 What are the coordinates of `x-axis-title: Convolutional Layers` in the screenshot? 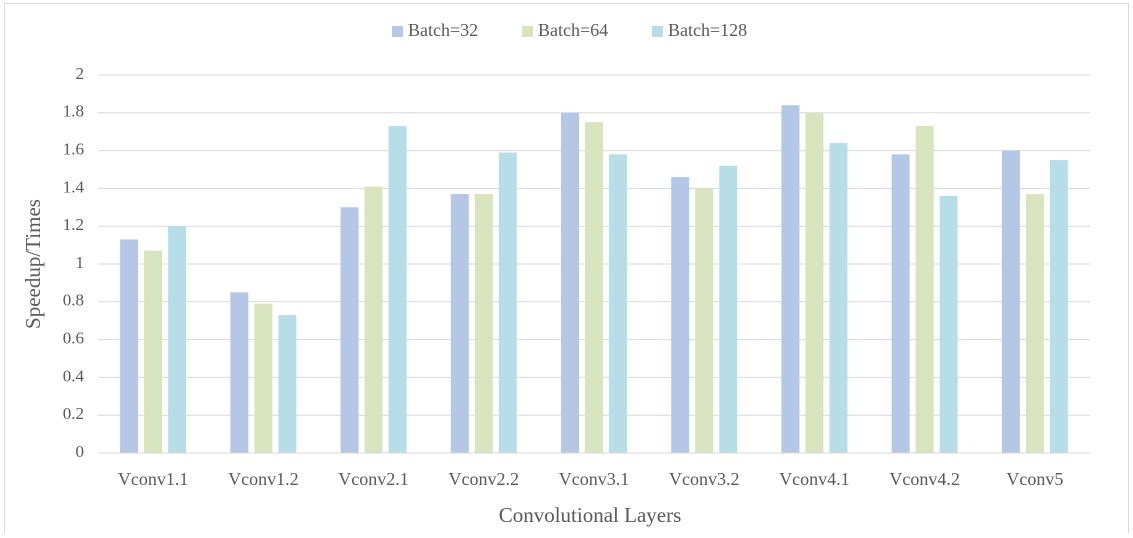 It's located at (590, 515).